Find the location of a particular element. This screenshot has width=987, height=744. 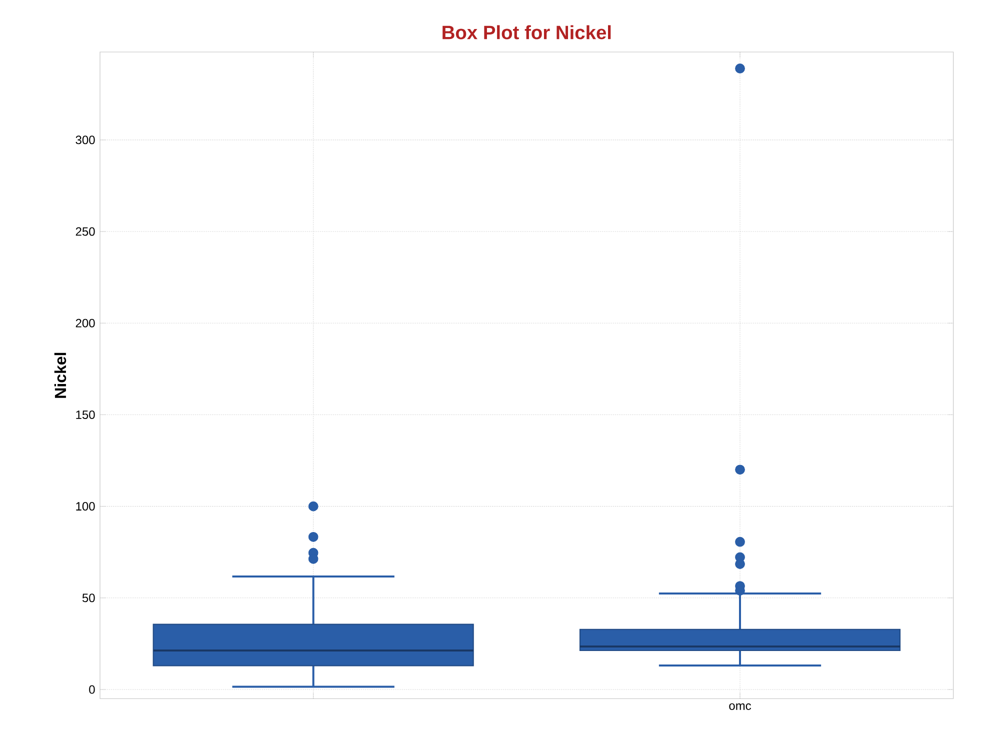

y-tick-label: 200 is located at coordinates (85, 323).